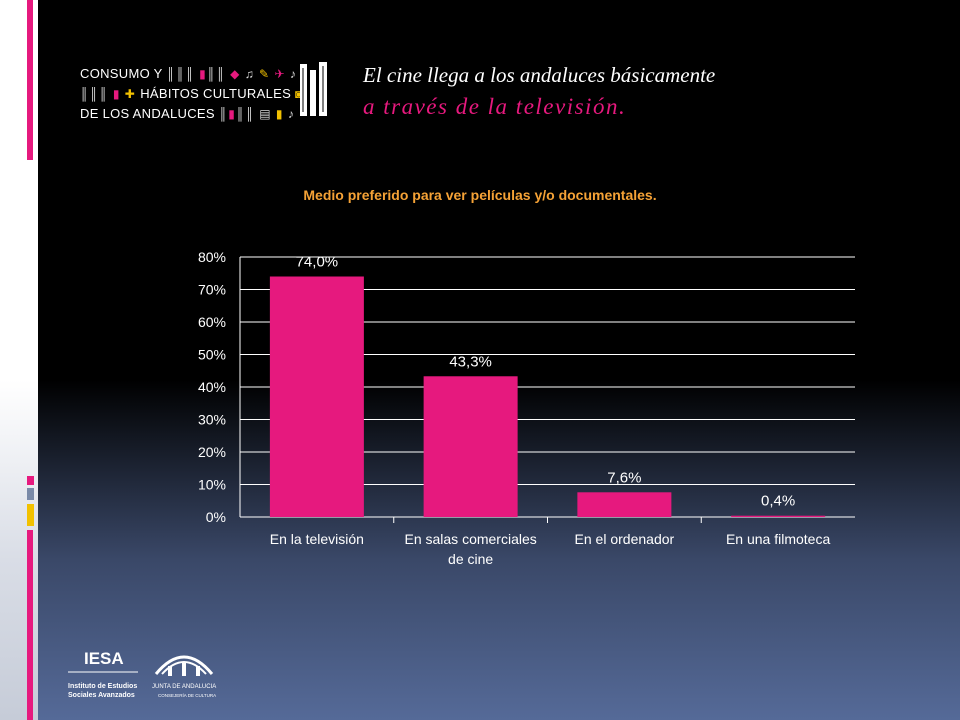 The width and height of the screenshot is (960, 720). What do you see at coordinates (102, 686) in the screenshot?
I see `iesa-logo-sub1: Instituto de Estudios` at bounding box center [102, 686].